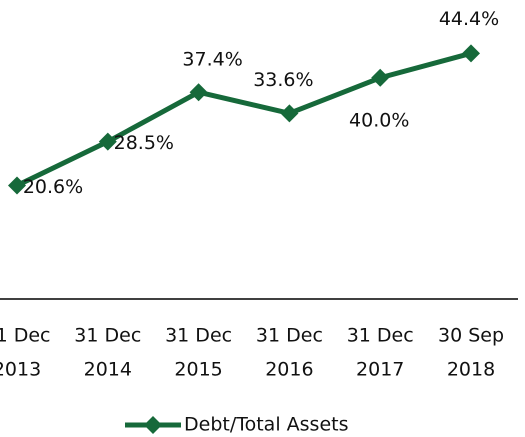 The image size is (525, 437). Describe the element at coordinates (266, 425) in the screenshot. I see `legend-label: Debt/Total Assets` at that location.